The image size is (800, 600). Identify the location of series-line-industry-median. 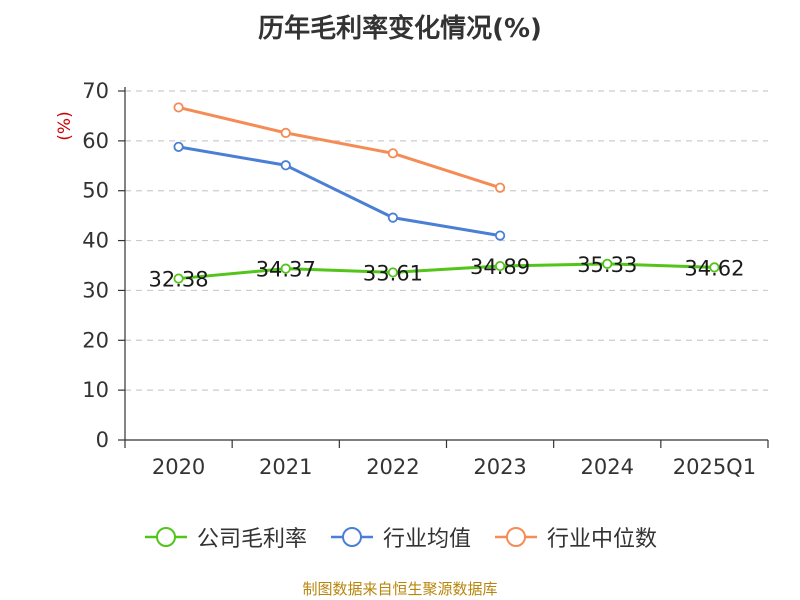
(339, 147).